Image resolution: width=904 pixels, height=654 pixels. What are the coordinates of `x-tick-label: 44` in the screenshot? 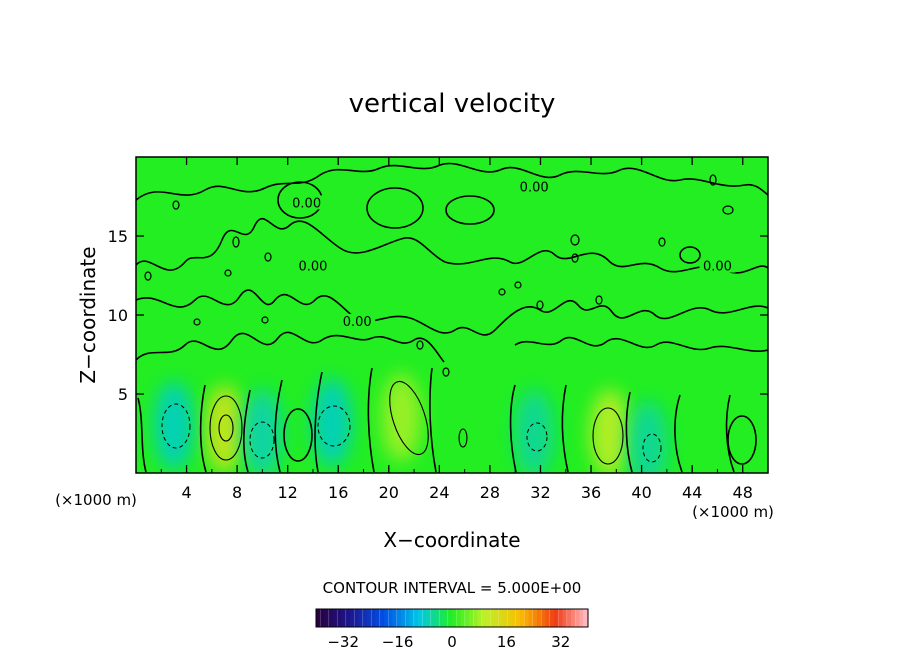 It's located at (692, 492).